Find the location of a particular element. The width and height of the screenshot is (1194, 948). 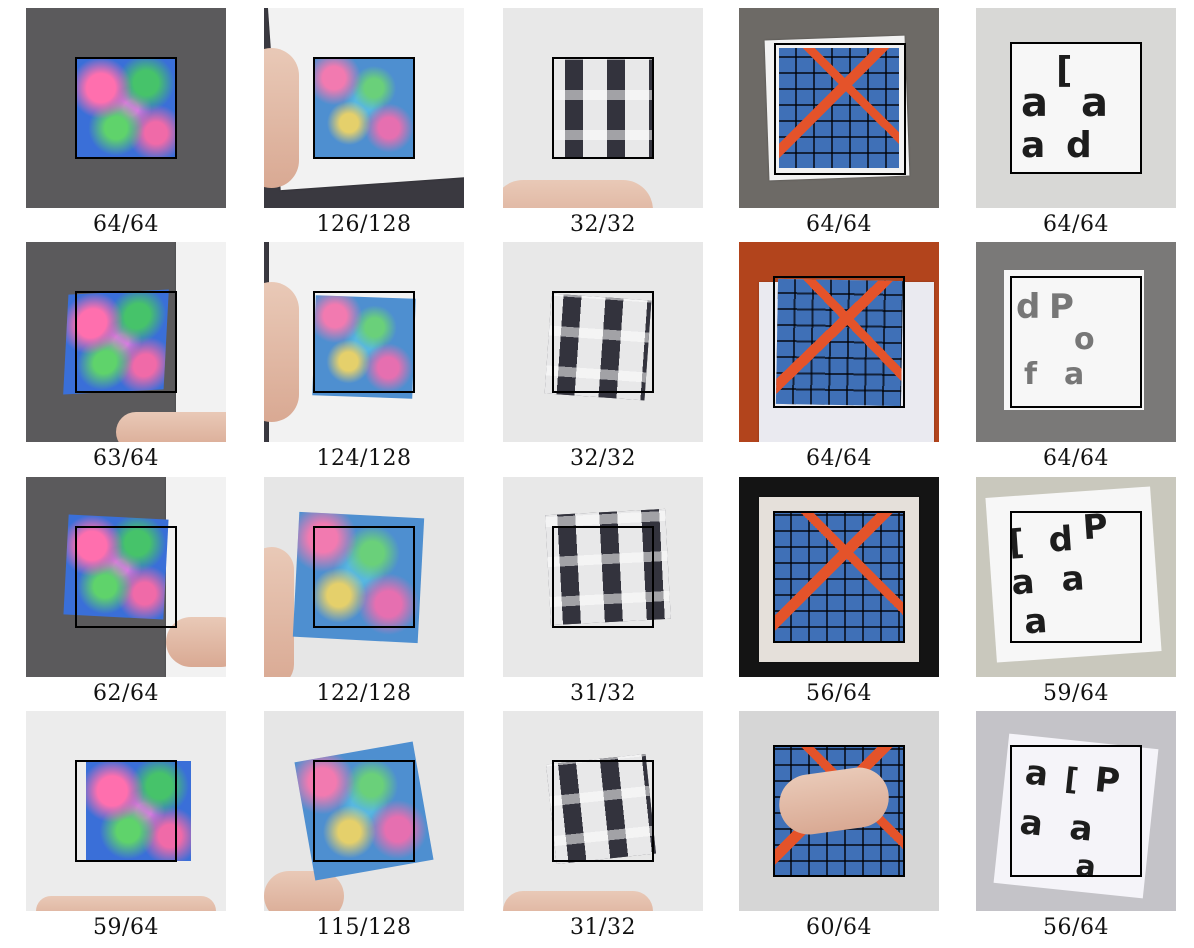

photo-r2c0 is located at coordinates (126, 577).